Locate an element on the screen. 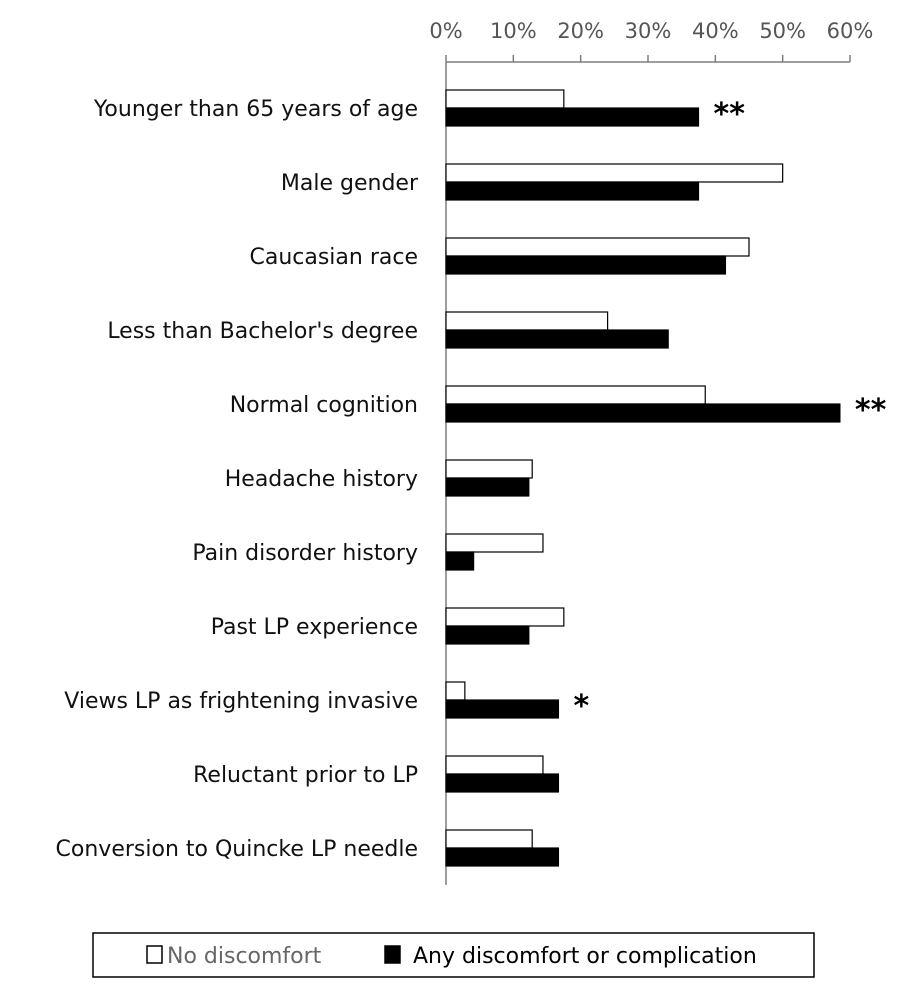 Image resolution: width=904 pixels, height=1000 pixels. category-label: Headache history is located at coordinates (321, 479).